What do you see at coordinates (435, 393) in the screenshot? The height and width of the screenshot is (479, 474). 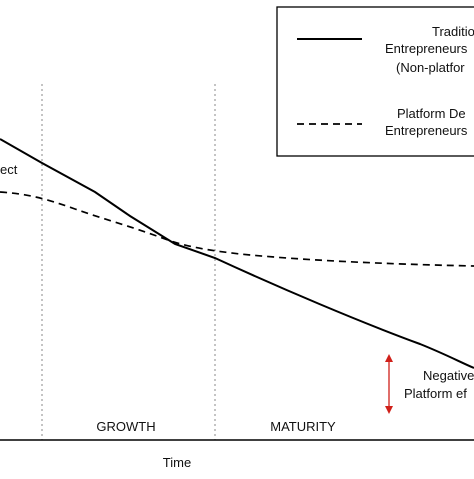 I see `annotation-line-2: Platform ef` at bounding box center [435, 393].